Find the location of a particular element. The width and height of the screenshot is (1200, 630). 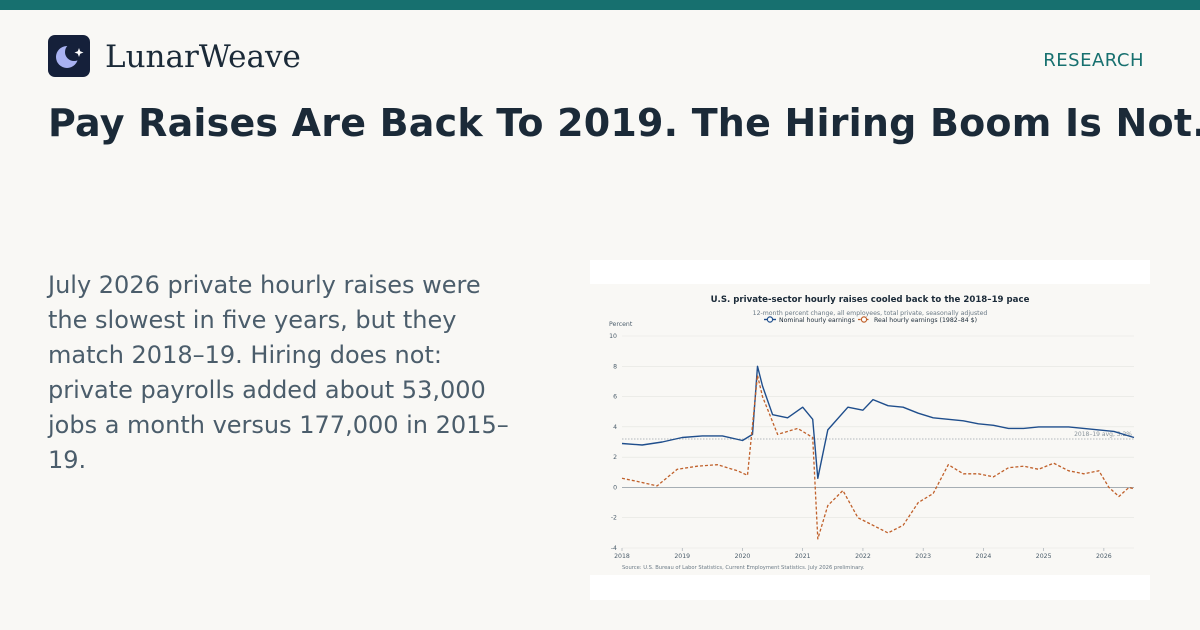

moon-star-icon is located at coordinates (69, 56).